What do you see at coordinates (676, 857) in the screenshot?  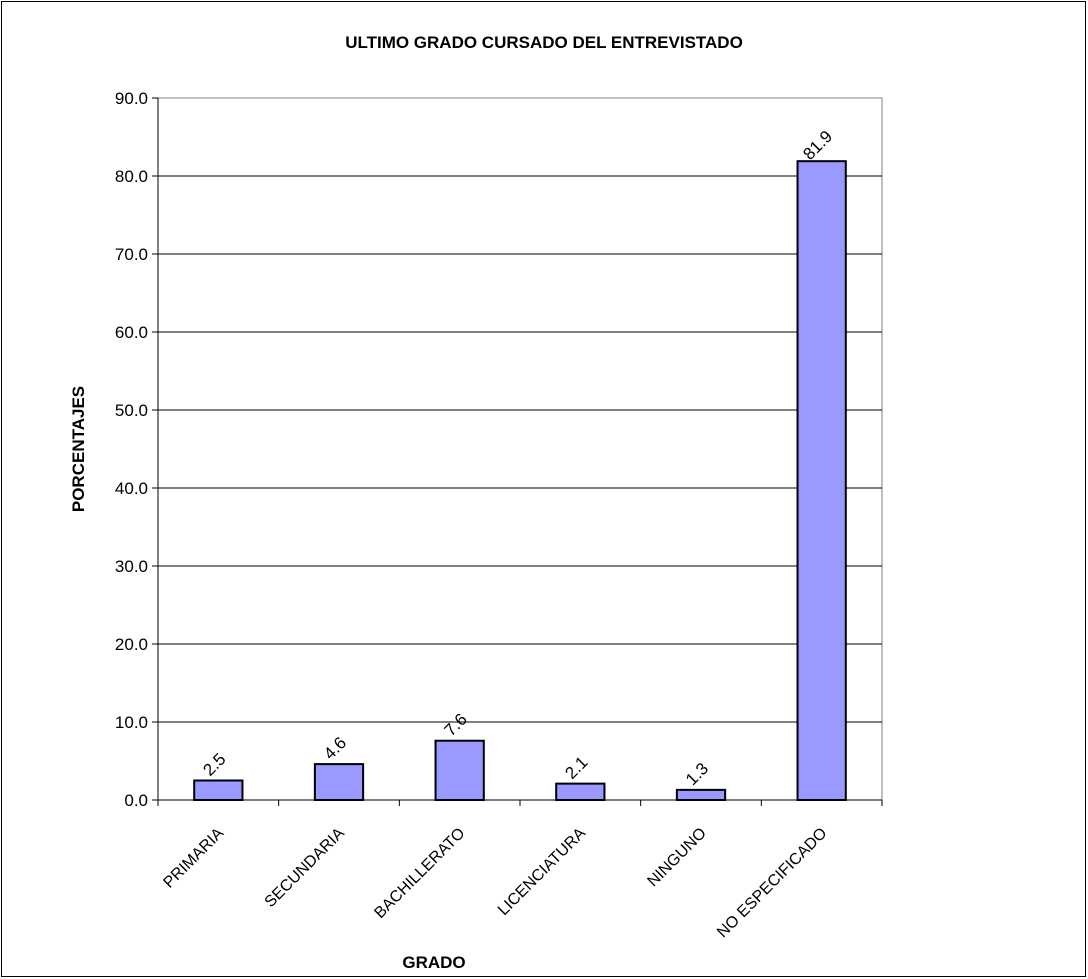 I see `x-tick-label: NINGUNO` at bounding box center [676, 857].